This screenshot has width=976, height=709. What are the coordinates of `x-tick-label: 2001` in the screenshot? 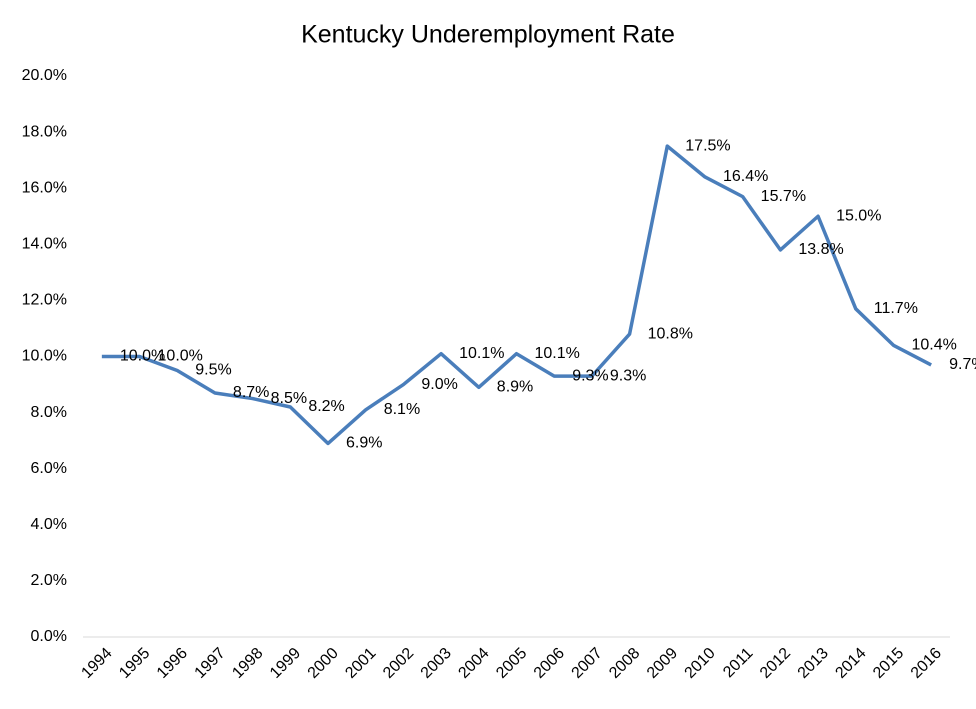 It's located at (360, 663).